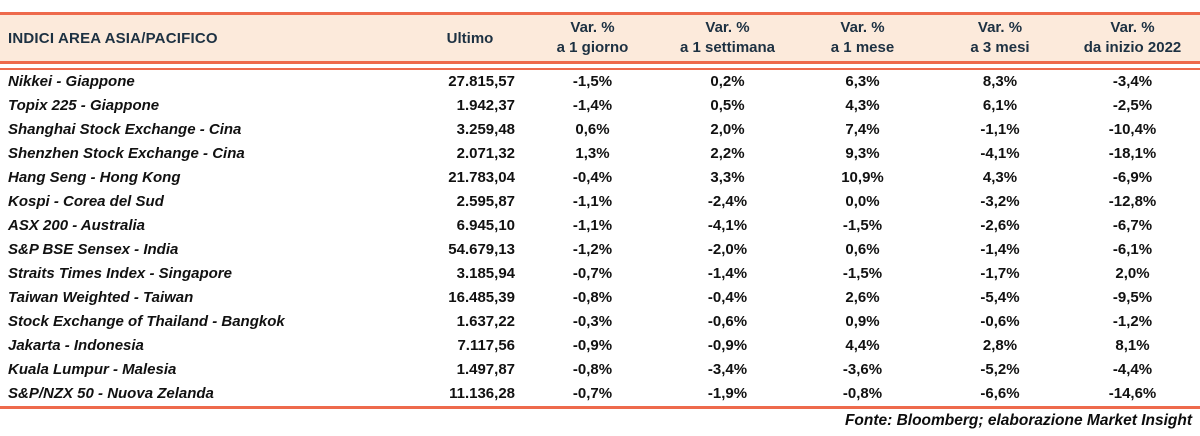 The image size is (1200, 436). I want to click on var-cell: -1,2%, so click(1132, 321).